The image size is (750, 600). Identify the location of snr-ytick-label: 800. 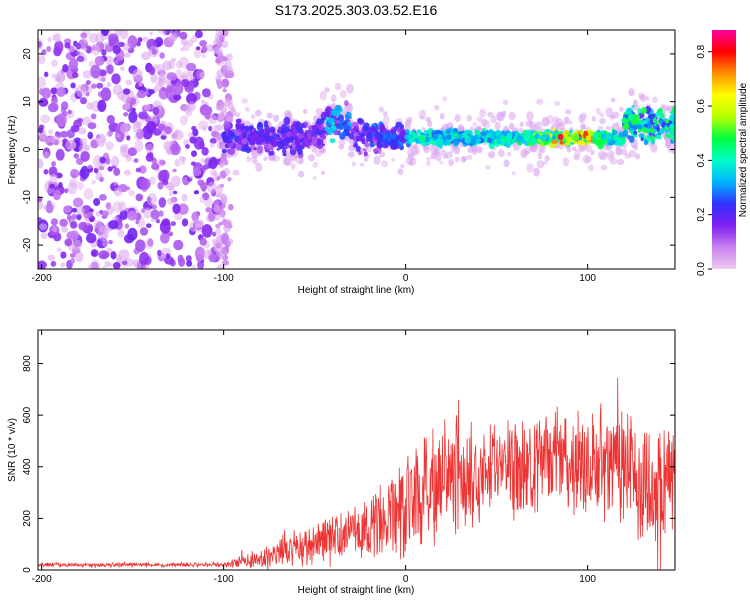
(27, 363).